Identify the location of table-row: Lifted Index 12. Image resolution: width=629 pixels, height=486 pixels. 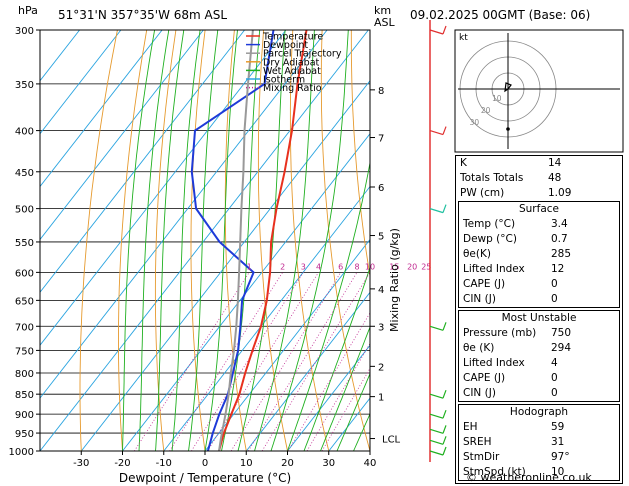
(539, 269).